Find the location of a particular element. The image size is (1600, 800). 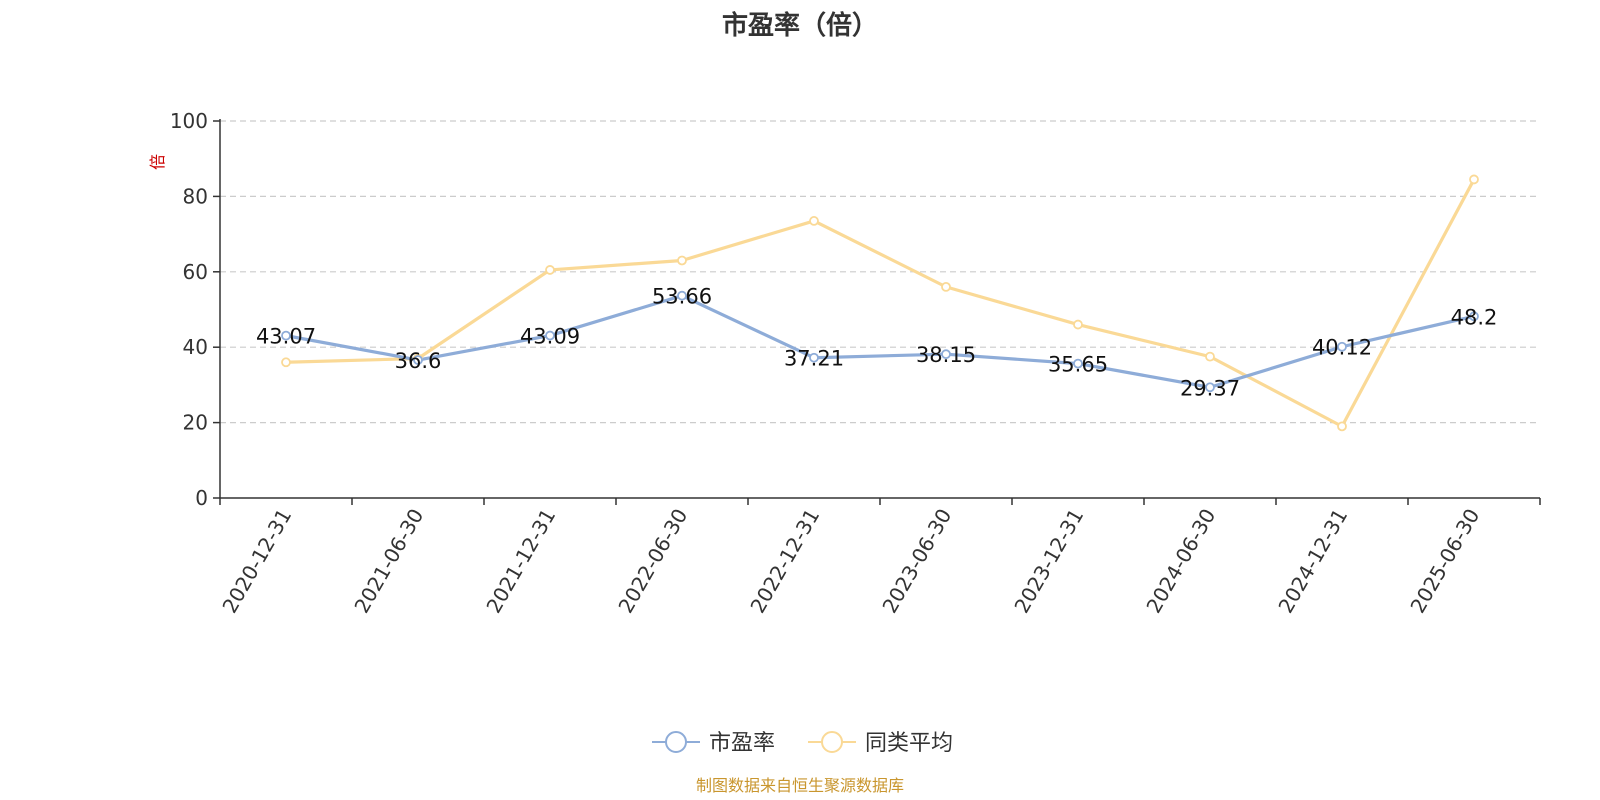

data-label: 53.66 is located at coordinates (682, 297).